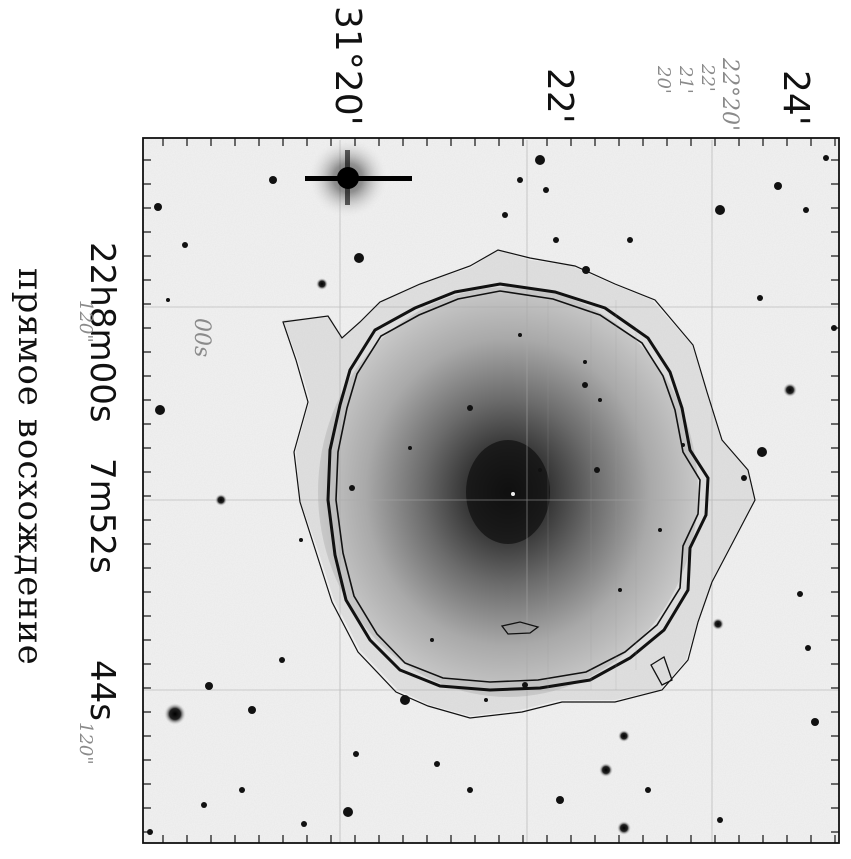 Image resolution: width=851 pixels, height=859 pixels. I want to click on plate-streaks, so click(592, 495).